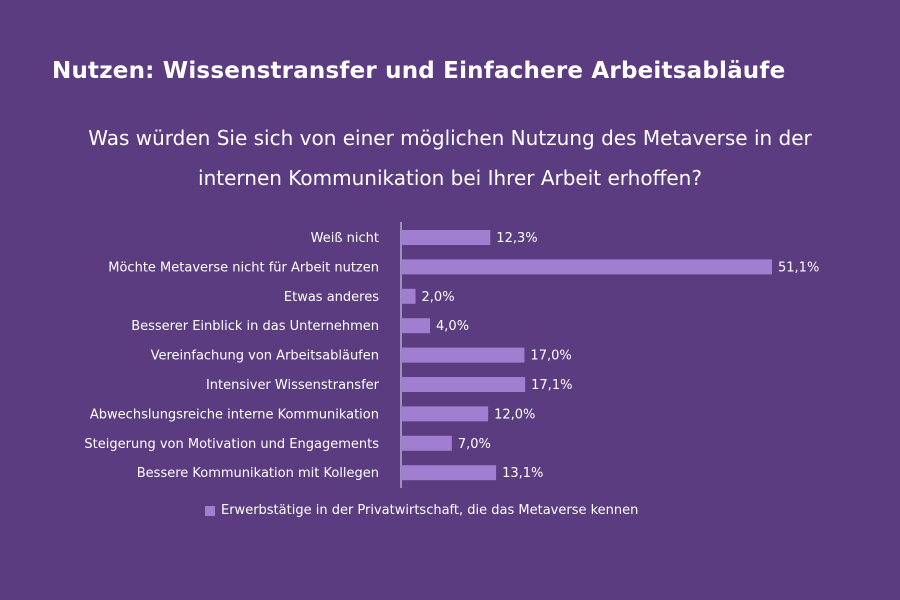 The height and width of the screenshot is (600, 900). I want to click on data-label: 17,1%, so click(551, 385).